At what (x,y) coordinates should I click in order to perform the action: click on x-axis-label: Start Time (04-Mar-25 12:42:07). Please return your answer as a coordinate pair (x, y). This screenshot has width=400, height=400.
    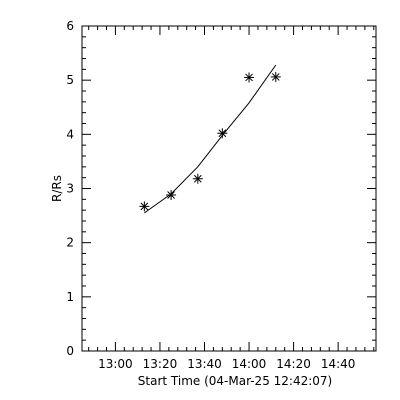
    Looking at the image, I should click on (235, 381).